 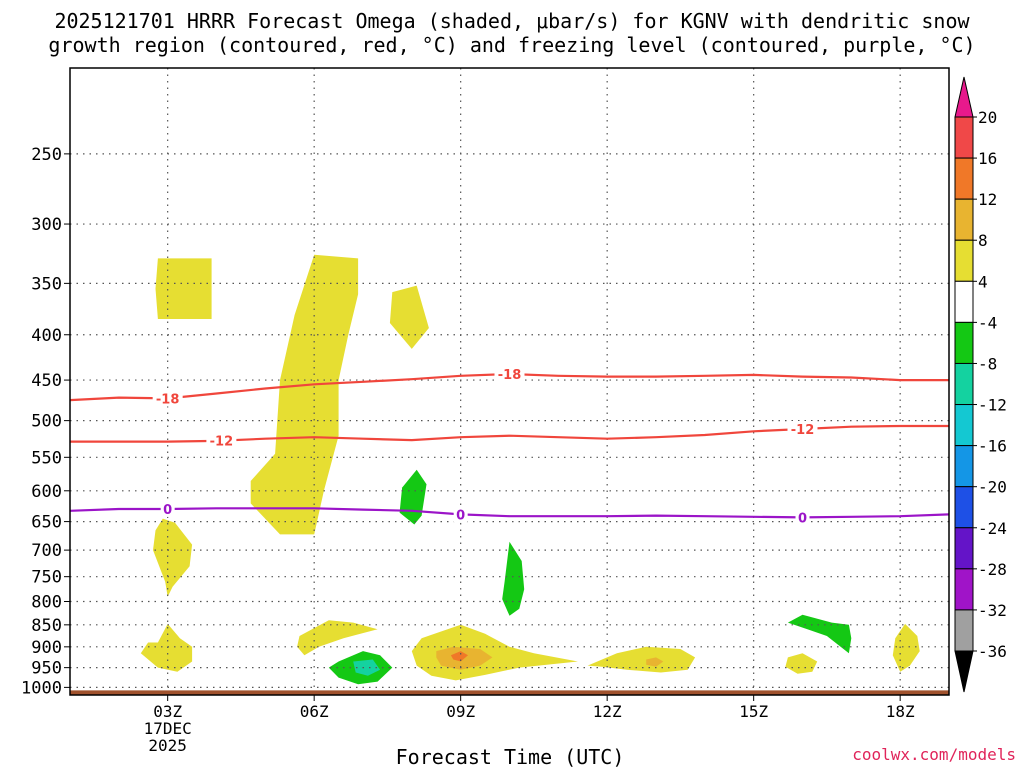 I want to click on x-tick-label: 15Z, so click(x=753, y=711).